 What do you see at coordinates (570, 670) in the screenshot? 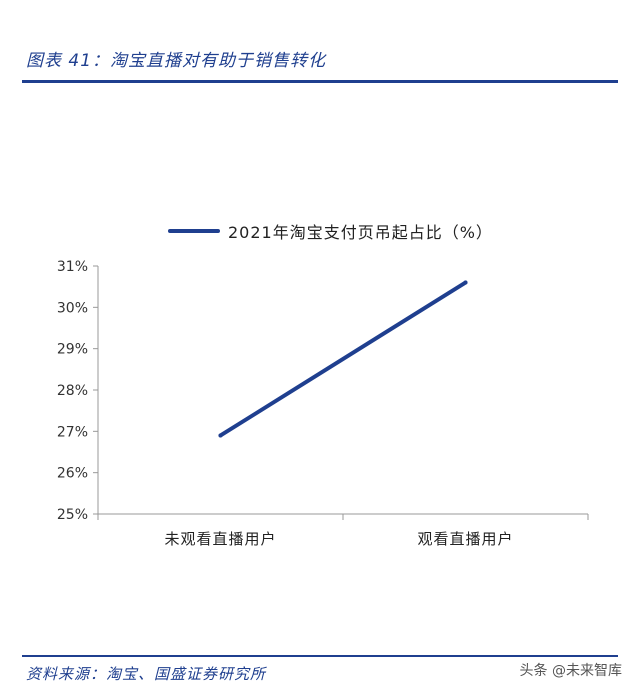
I see `watermark: 头条 @未来智库` at bounding box center [570, 670].